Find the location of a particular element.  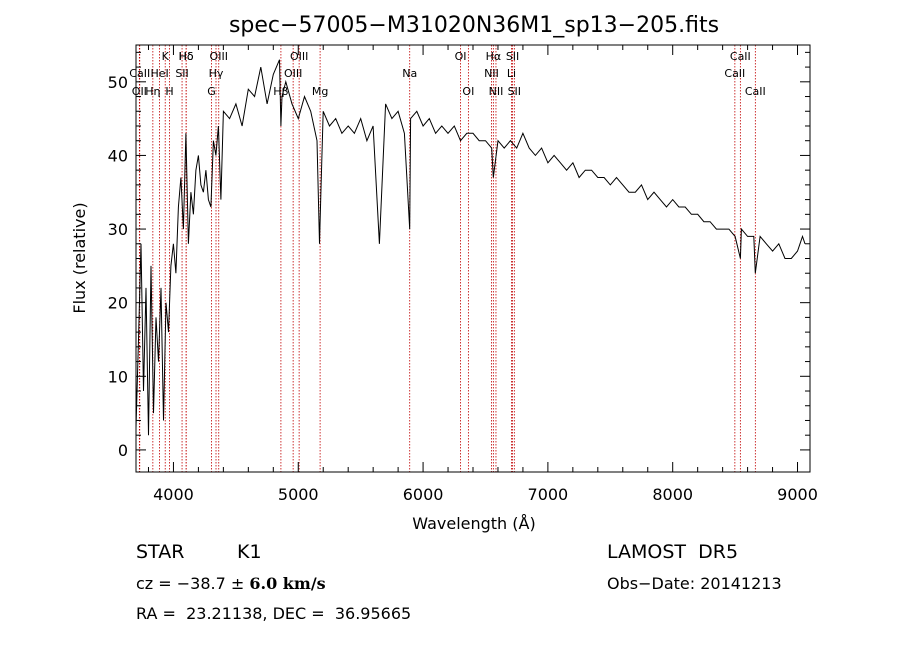

velocity-value: cz = −38.7 ± is located at coordinates (193, 583).